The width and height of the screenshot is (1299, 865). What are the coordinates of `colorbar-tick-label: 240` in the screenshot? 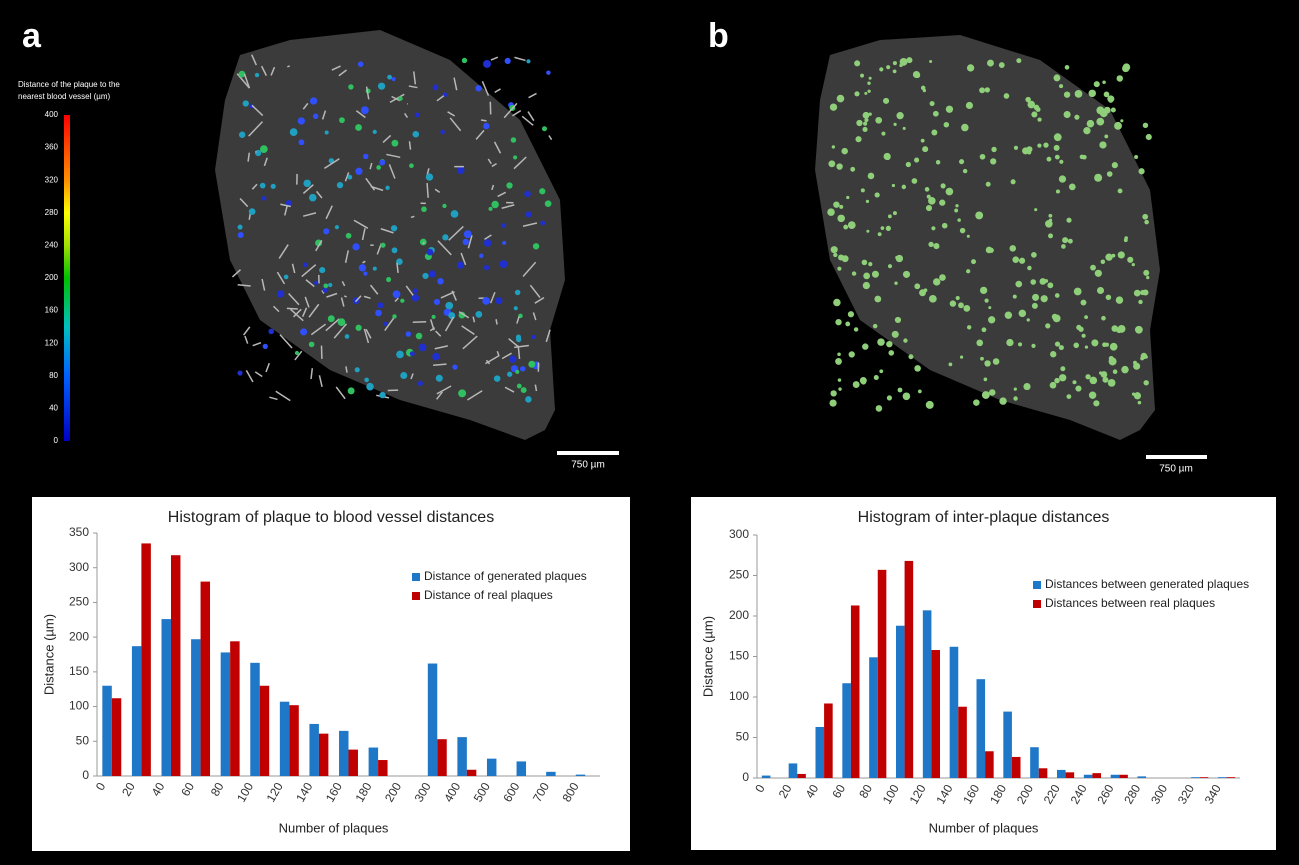 It's located at (52, 245).